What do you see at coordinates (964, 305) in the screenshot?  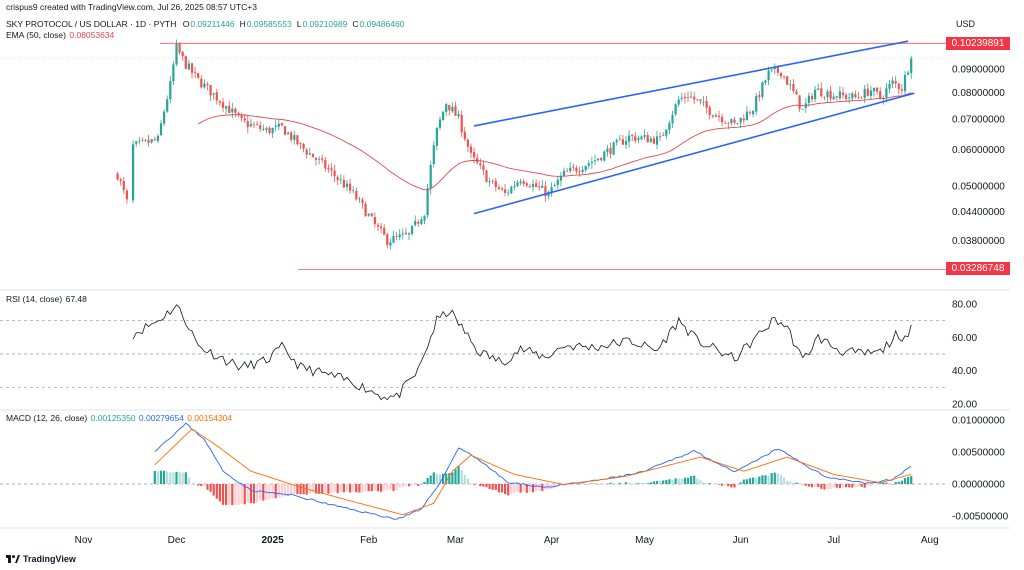 I see `rsi-axis-label: 80.00` at bounding box center [964, 305].